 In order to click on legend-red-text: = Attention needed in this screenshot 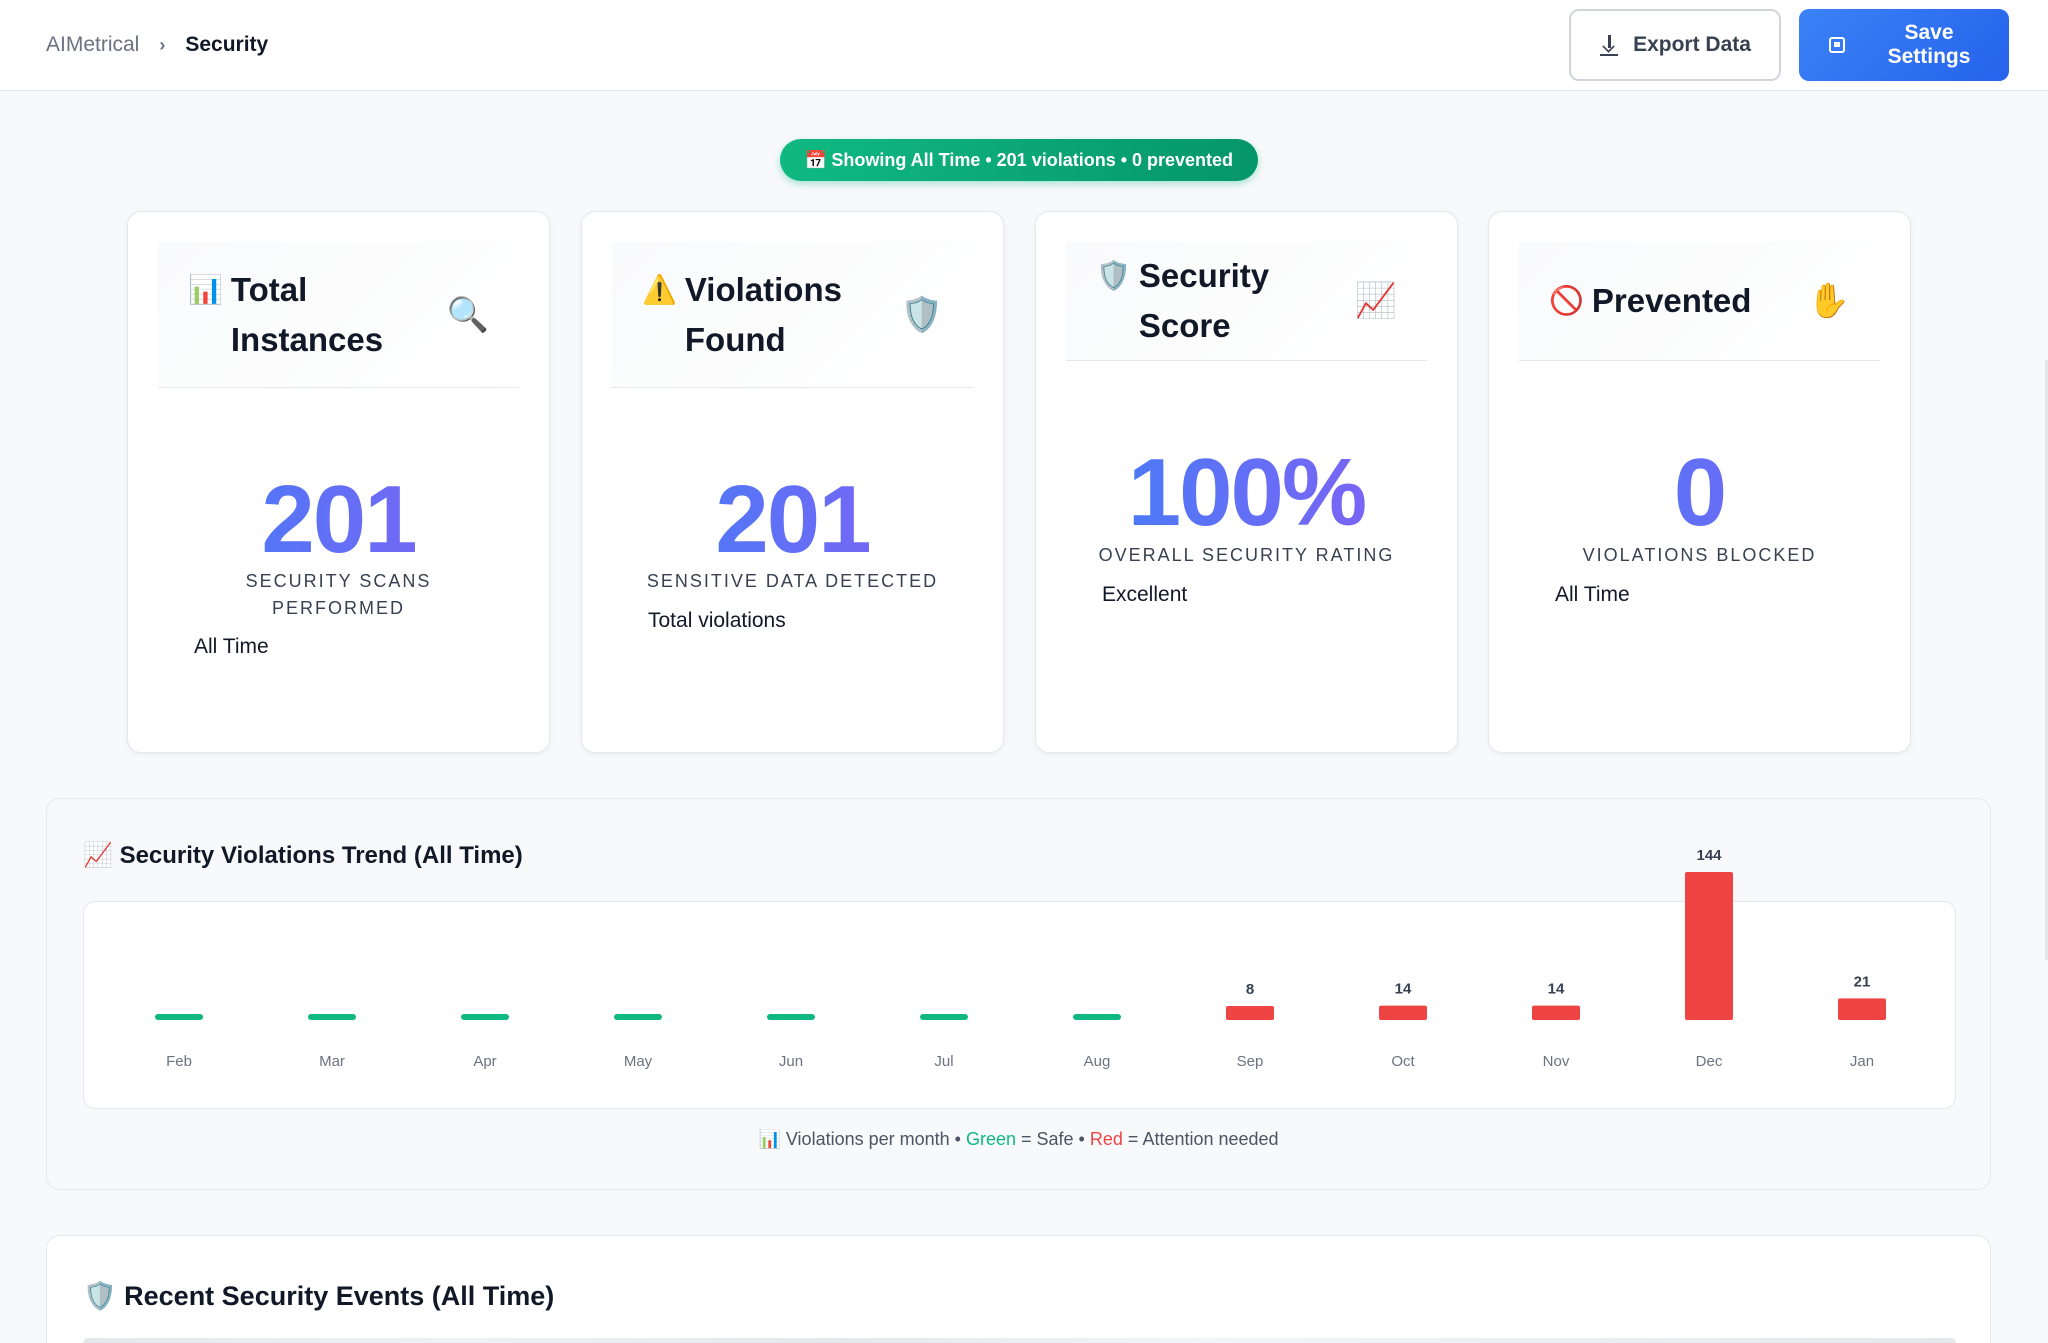, I will do `click(1203, 1139)`.